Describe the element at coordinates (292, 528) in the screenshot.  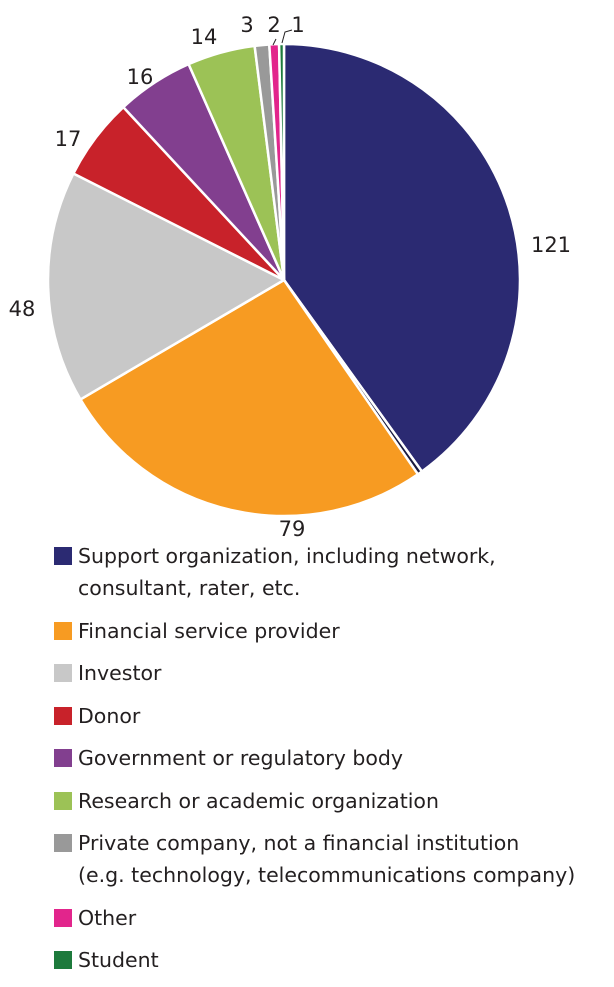
I see `slice-value-label: 79` at that location.